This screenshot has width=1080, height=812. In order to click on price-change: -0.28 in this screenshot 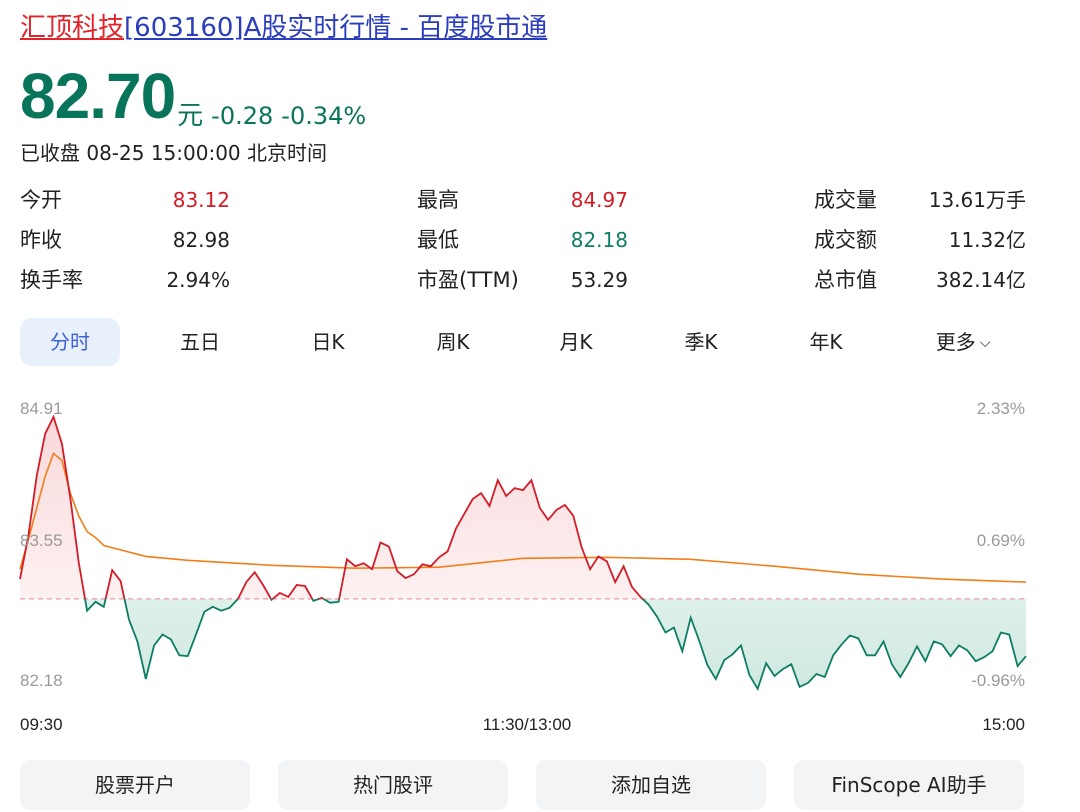, I will do `click(242, 116)`.